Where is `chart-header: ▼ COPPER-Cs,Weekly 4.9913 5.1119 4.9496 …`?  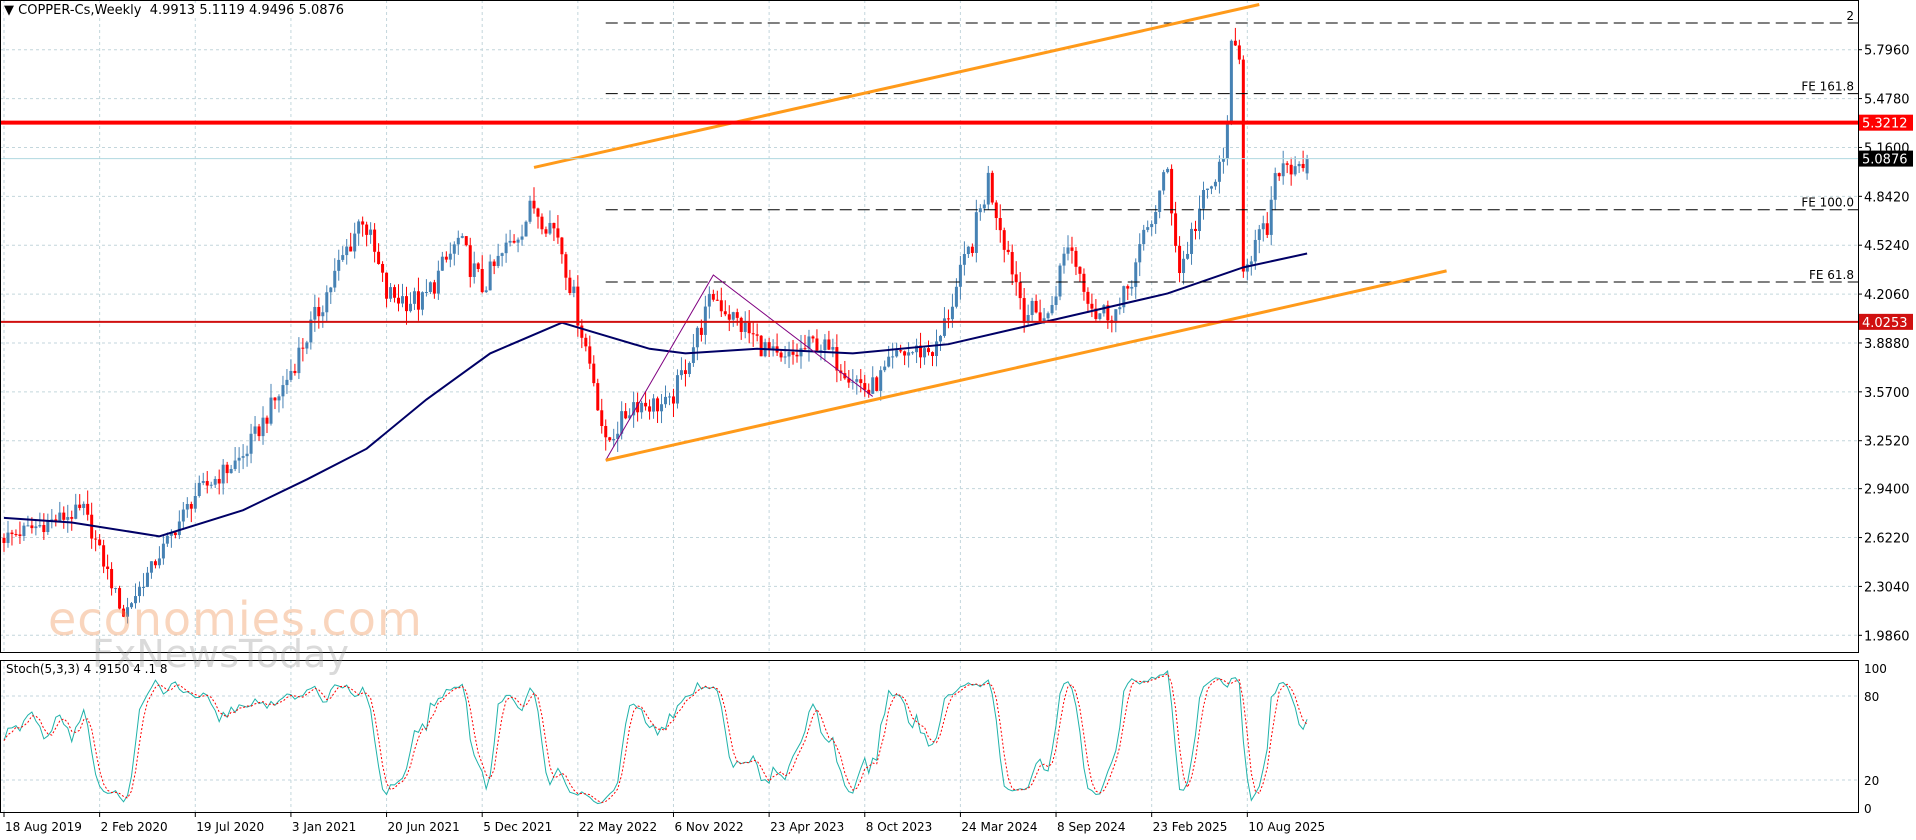 chart-header: ▼ COPPER-Cs,Weekly 4.9913 5.1119 4.9496 … is located at coordinates (176, 10).